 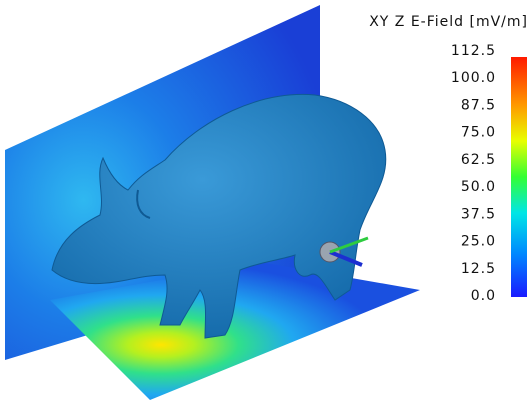 What do you see at coordinates (478, 133) in the screenshot?
I see `colorbar-tick-label: 75.0` at bounding box center [478, 133].